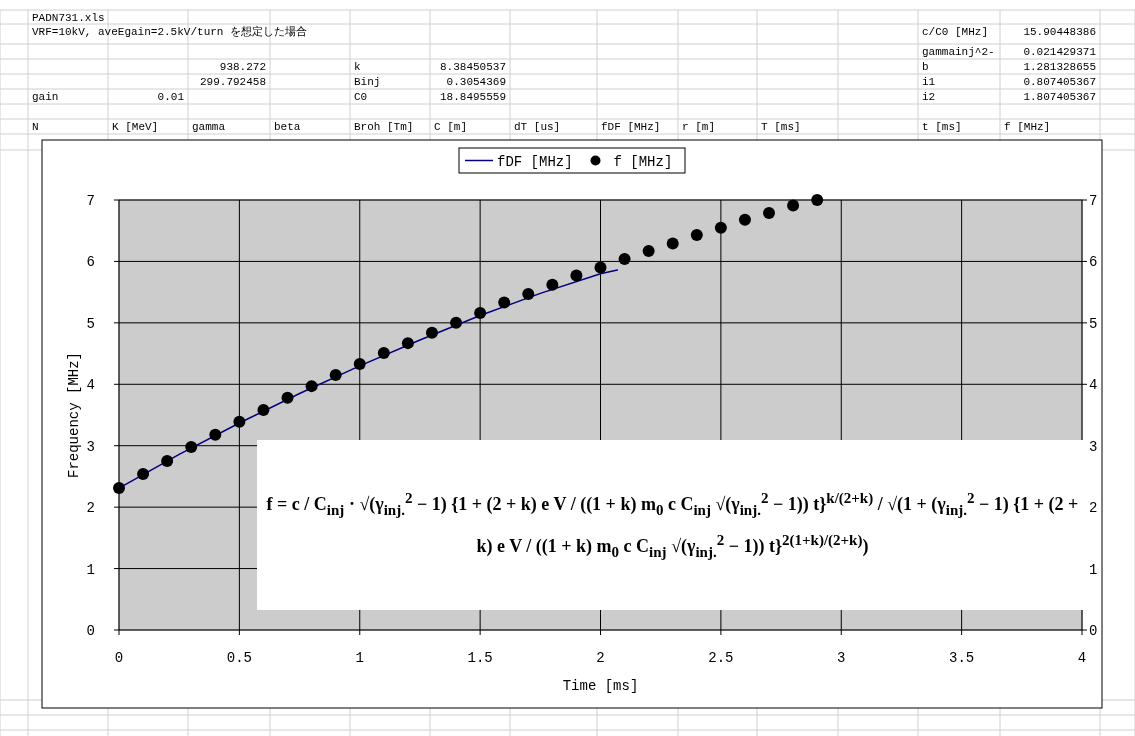  Describe the element at coordinates (232, 82) in the screenshot. I see `text: 299.792458` at that location.